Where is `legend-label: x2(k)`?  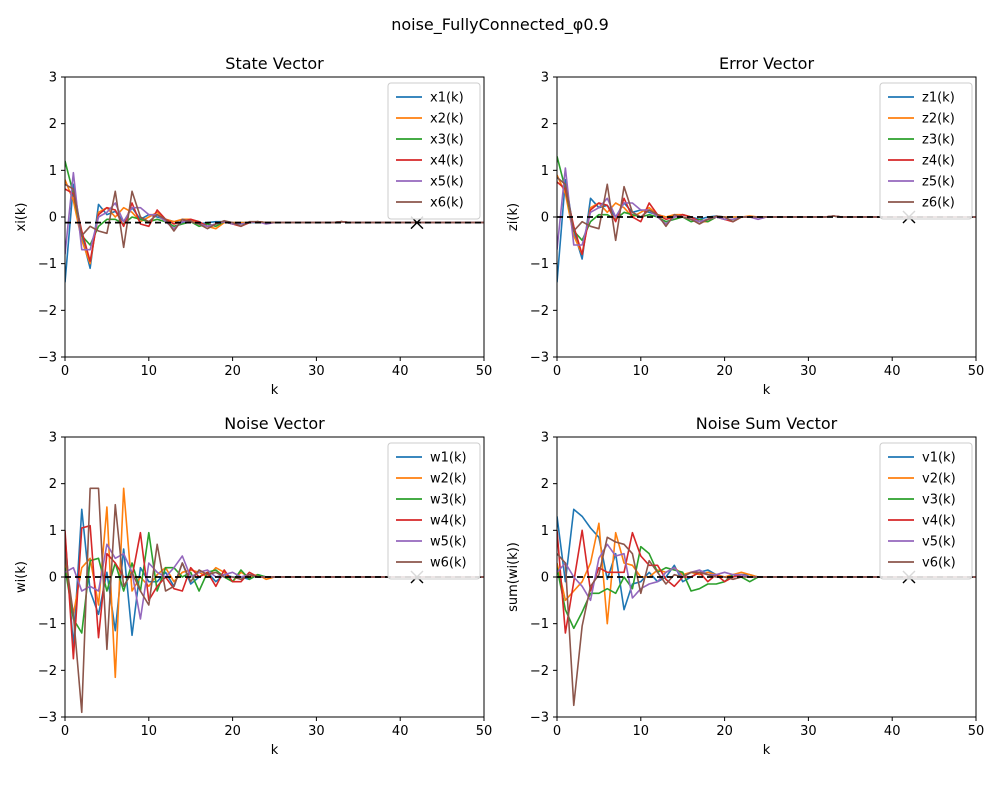 legend-label: x2(k) is located at coordinates (447, 119).